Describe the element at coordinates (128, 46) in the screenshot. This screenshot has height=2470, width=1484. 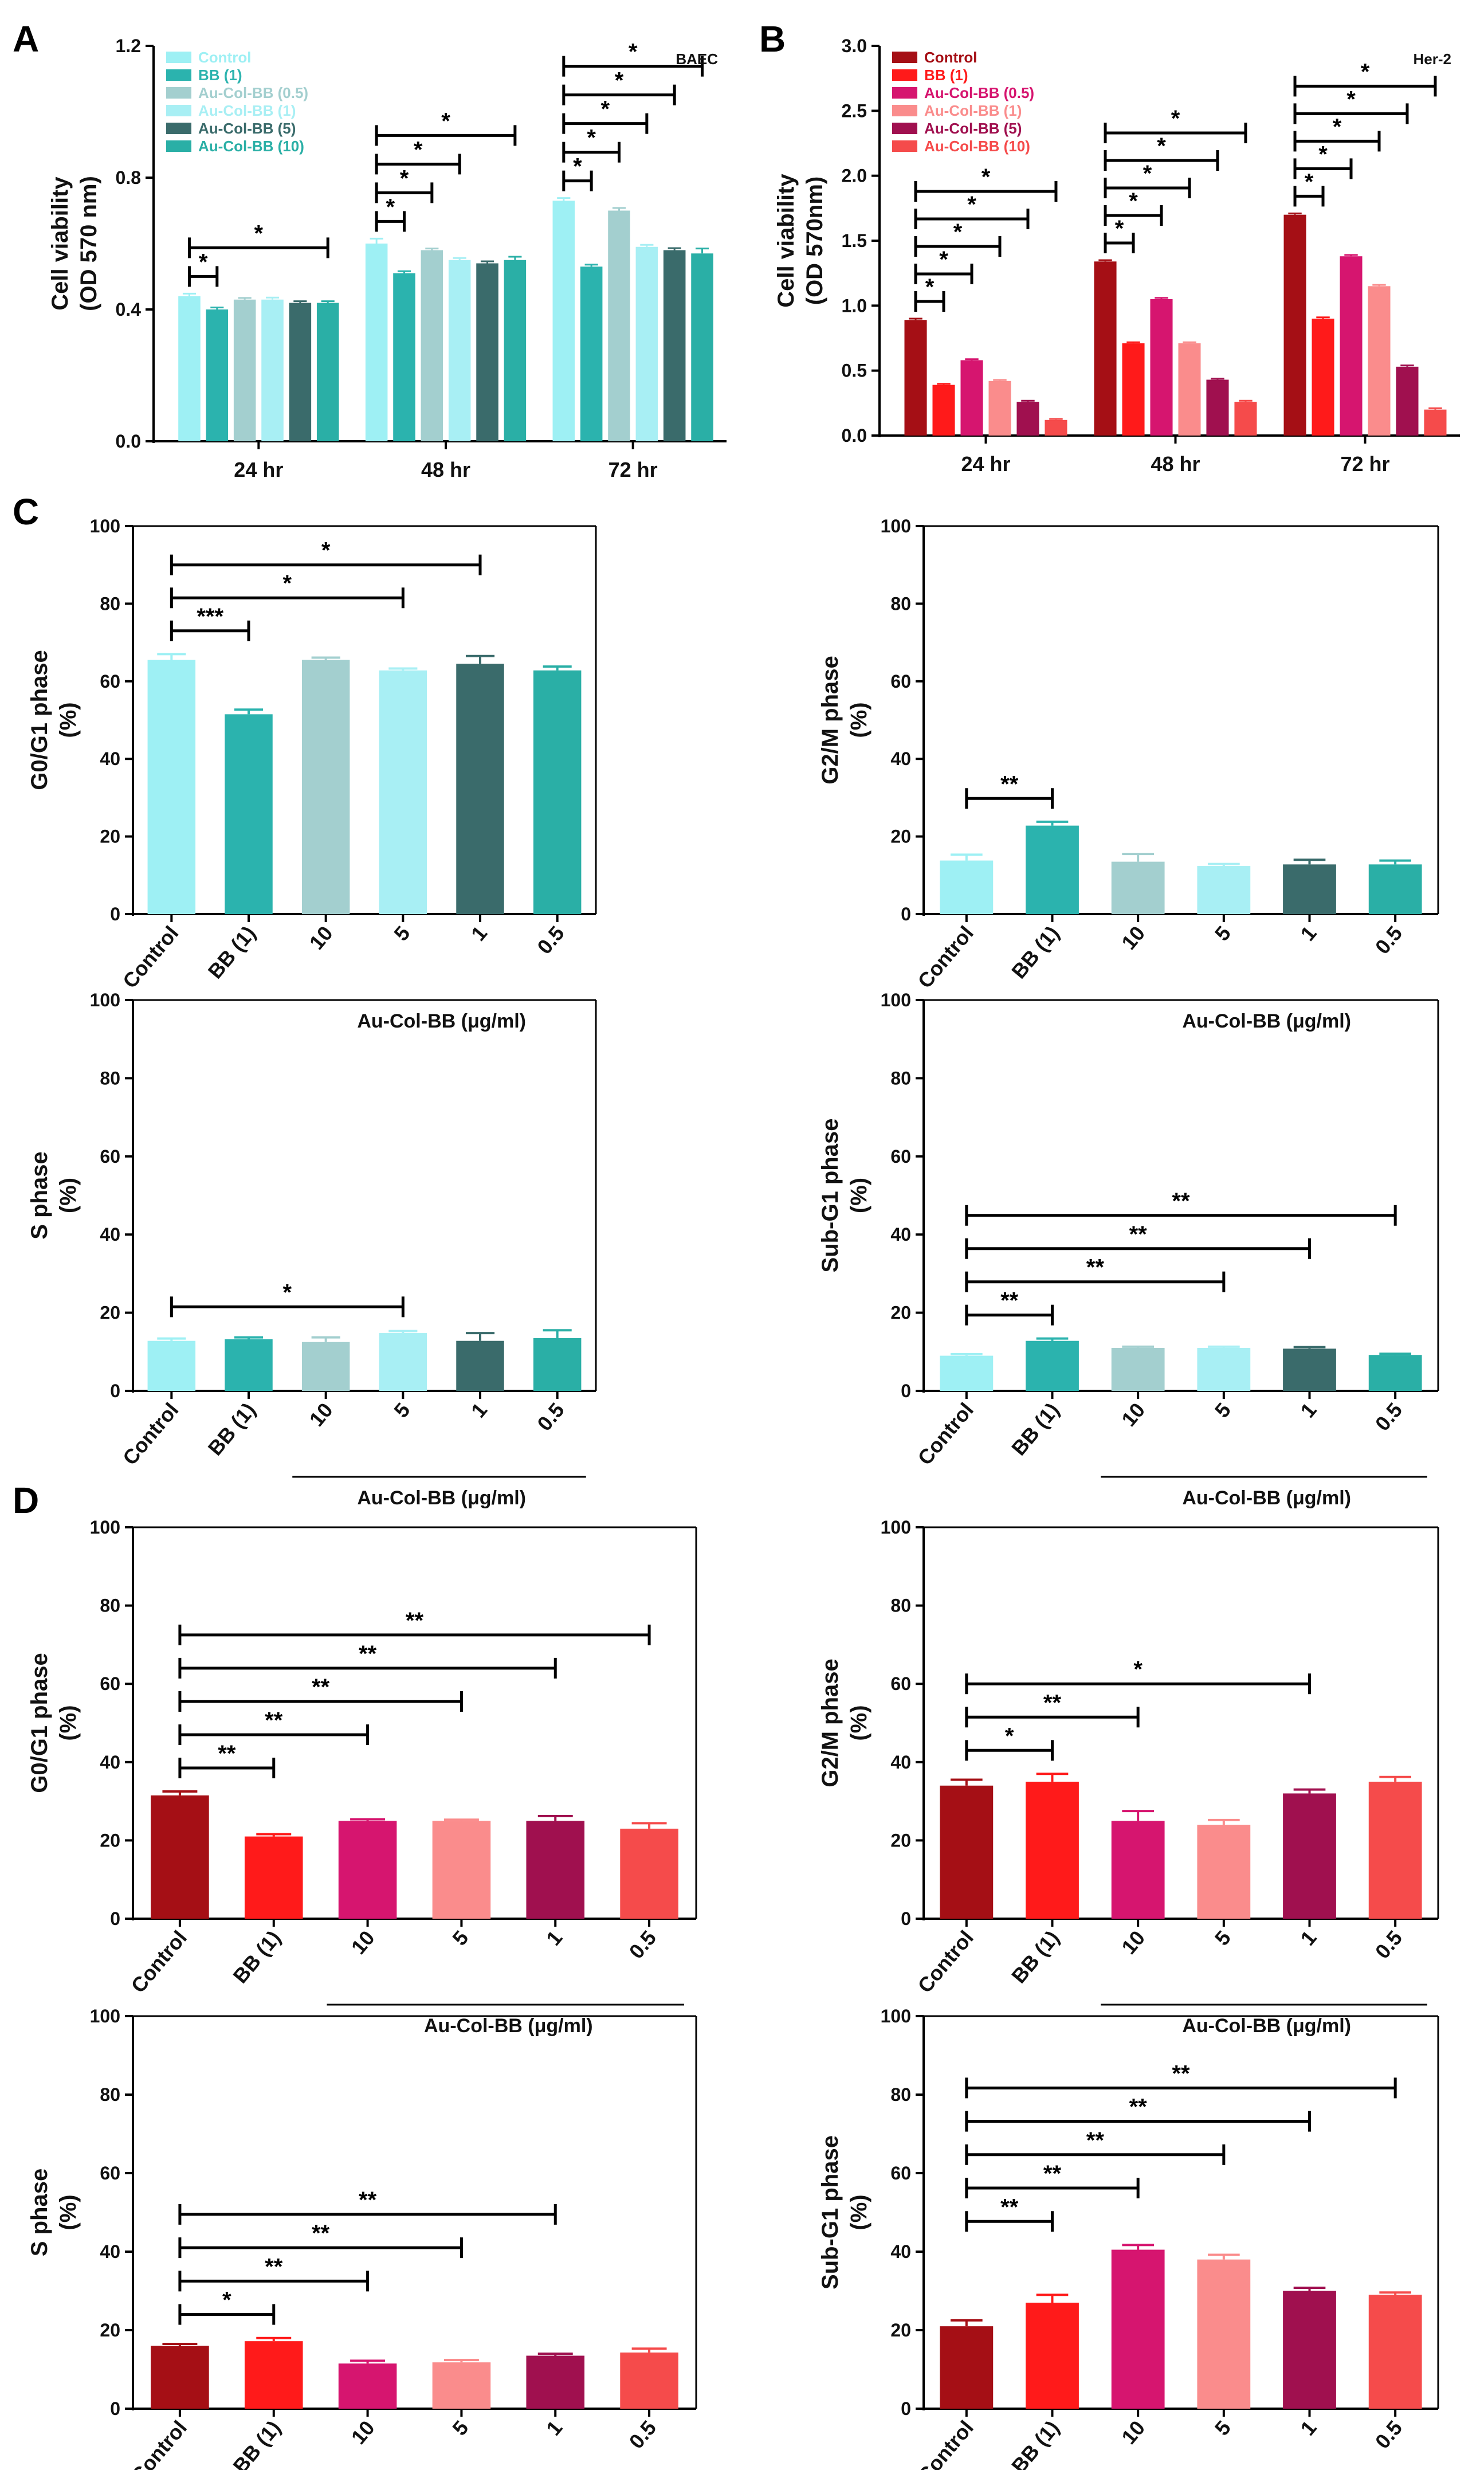
I see `y-tick-label: 1.2` at that location.